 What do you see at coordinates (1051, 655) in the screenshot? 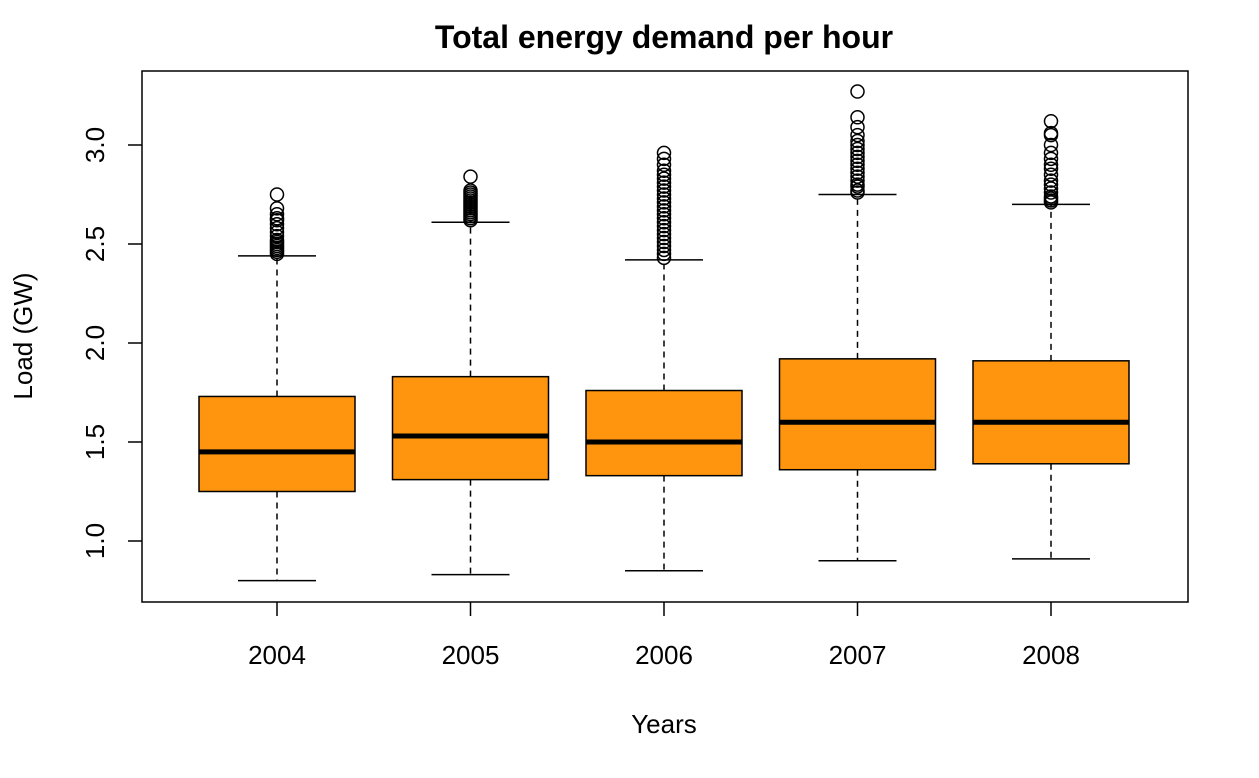
I see `x-tick-label: 2008` at bounding box center [1051, 655].